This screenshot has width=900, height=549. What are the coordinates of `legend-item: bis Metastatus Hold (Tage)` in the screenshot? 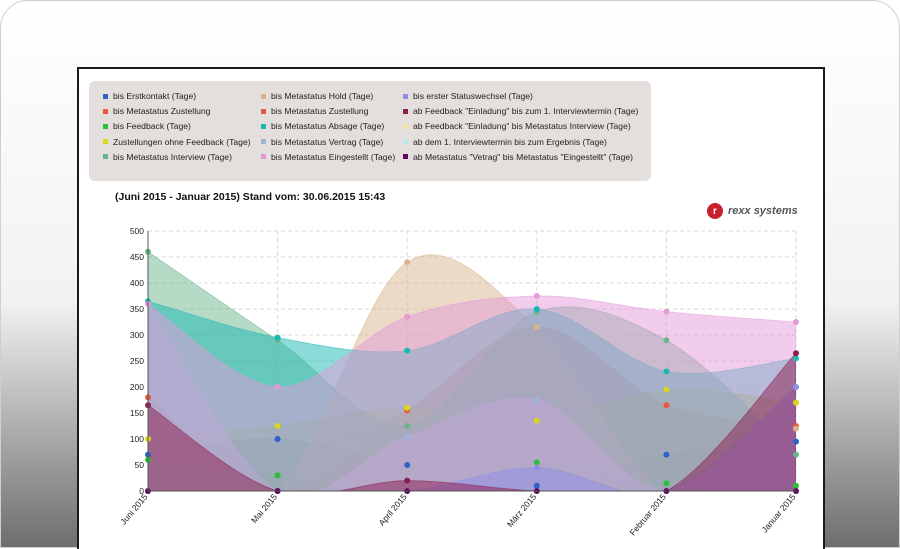 It's located at (317, 96).